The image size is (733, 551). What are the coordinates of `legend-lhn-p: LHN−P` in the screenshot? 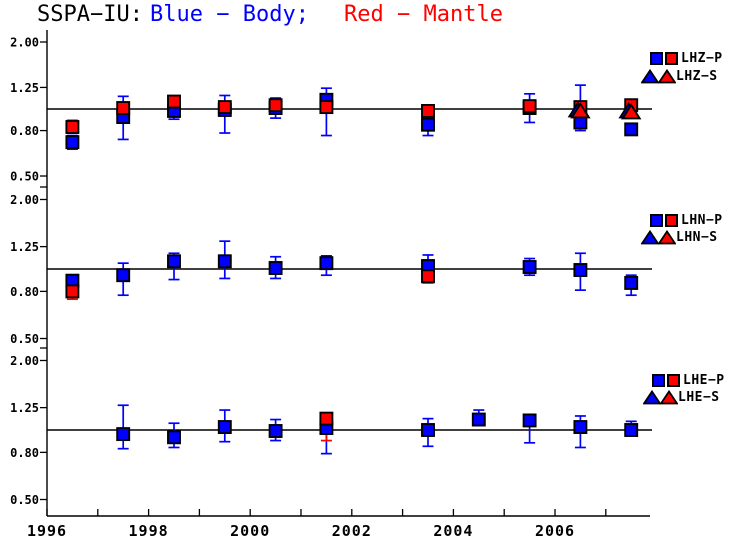 It's located at (686, 220).